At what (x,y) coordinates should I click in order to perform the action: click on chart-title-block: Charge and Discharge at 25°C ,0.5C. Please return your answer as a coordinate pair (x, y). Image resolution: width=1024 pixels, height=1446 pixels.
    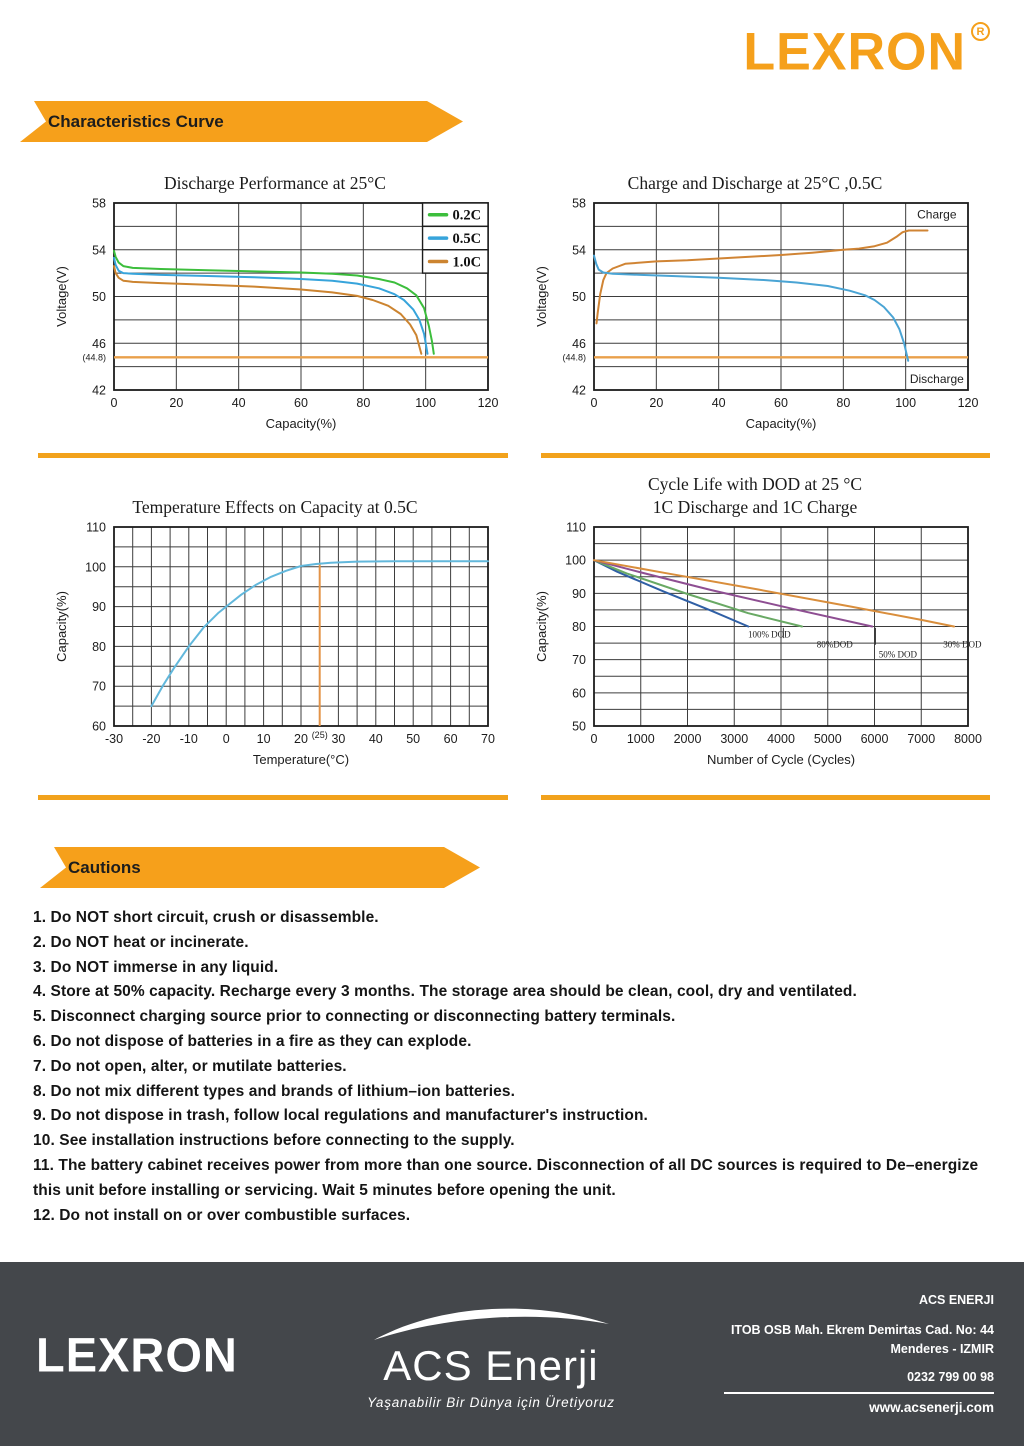
    Looking at the image, I should click on (755, 178).